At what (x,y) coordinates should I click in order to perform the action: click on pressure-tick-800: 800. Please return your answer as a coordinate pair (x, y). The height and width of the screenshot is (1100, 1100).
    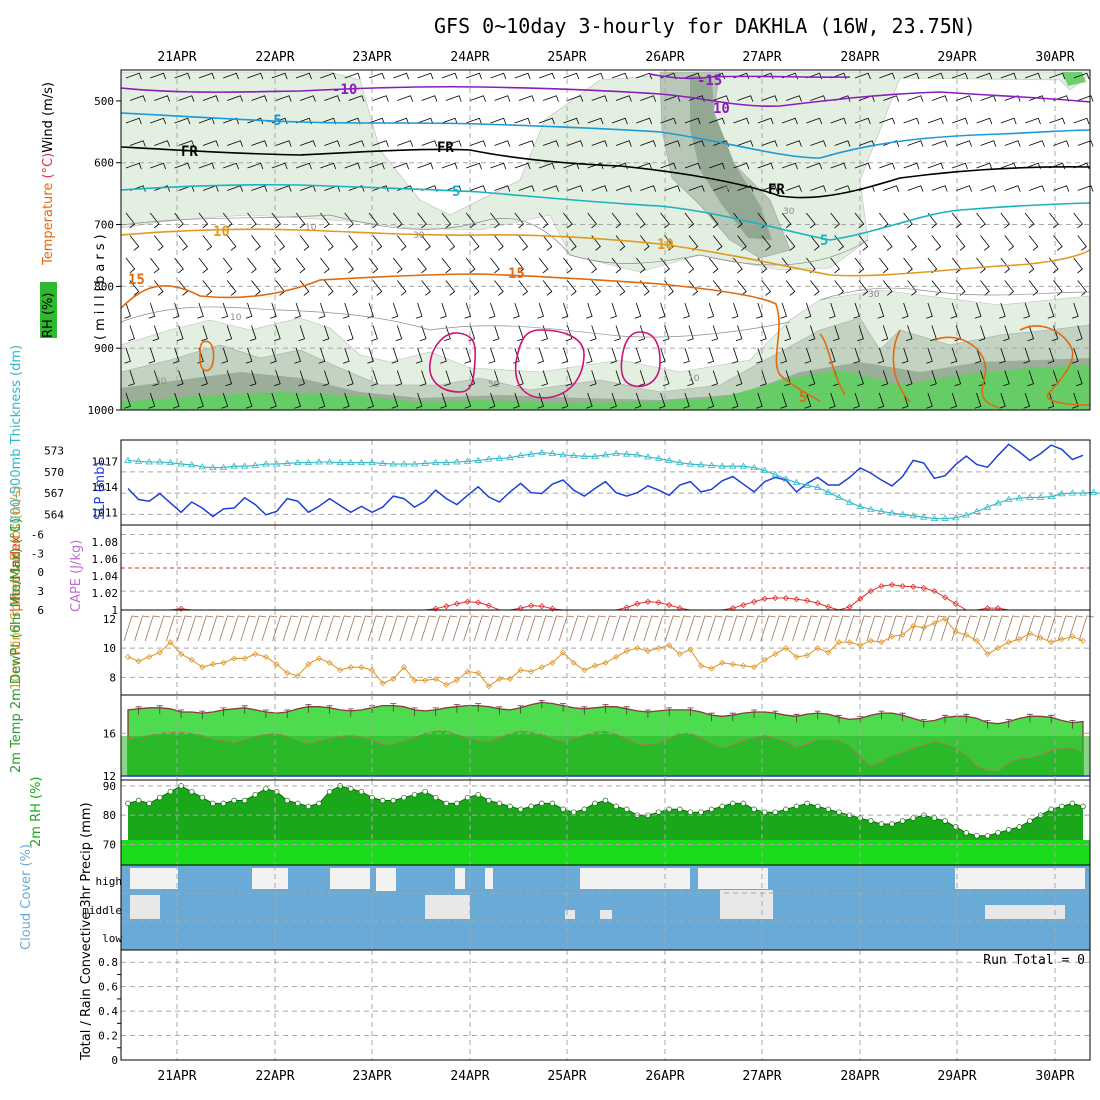
    Looking at the image, I should click on (104, 286).